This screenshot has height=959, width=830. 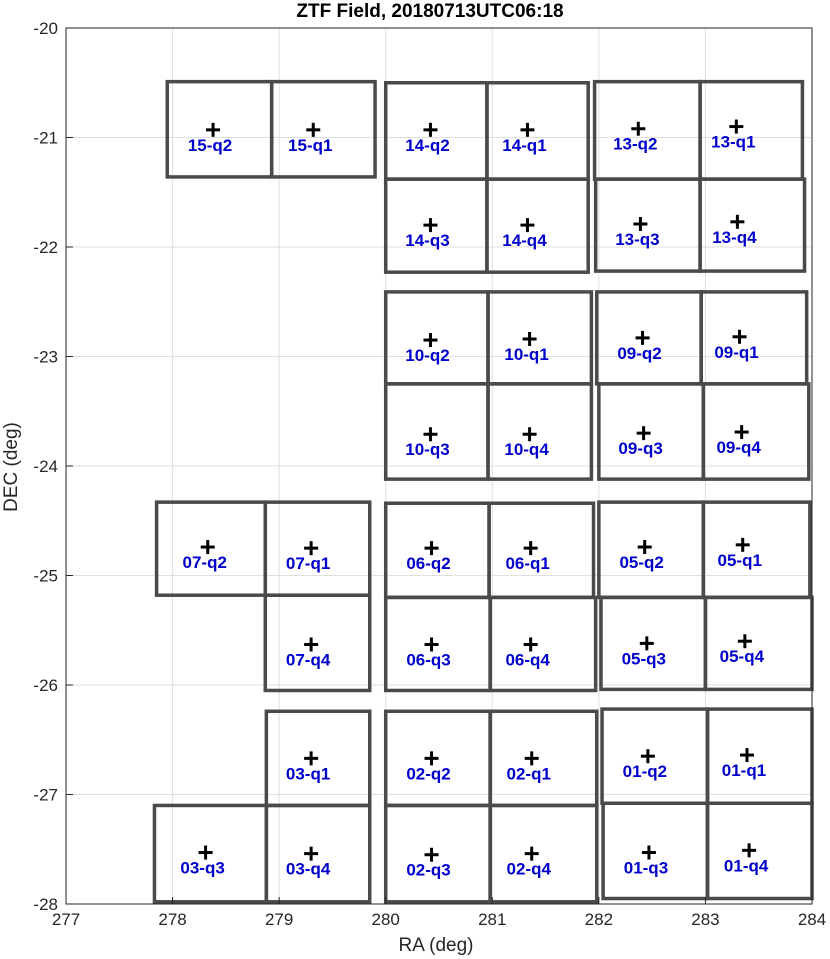 I want to click on y-tick-label: -25, so click(x=45, y=576).